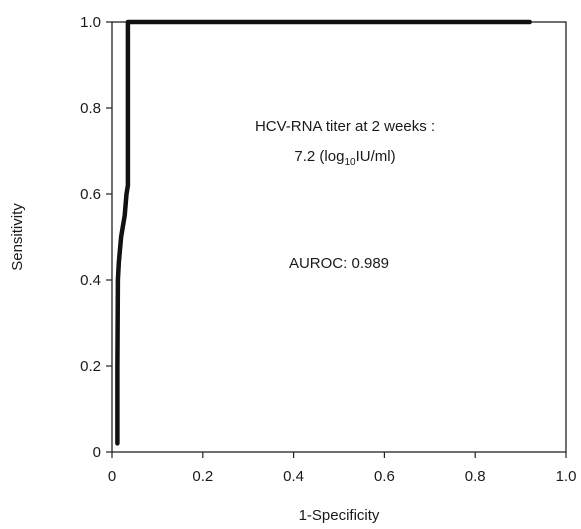 The image size is (581, 529). What do you see at coordinates (339, 263) in the screenshot?
I see `auroc-annotation: AUROC: 0.989` at bounding box center [339, 263].